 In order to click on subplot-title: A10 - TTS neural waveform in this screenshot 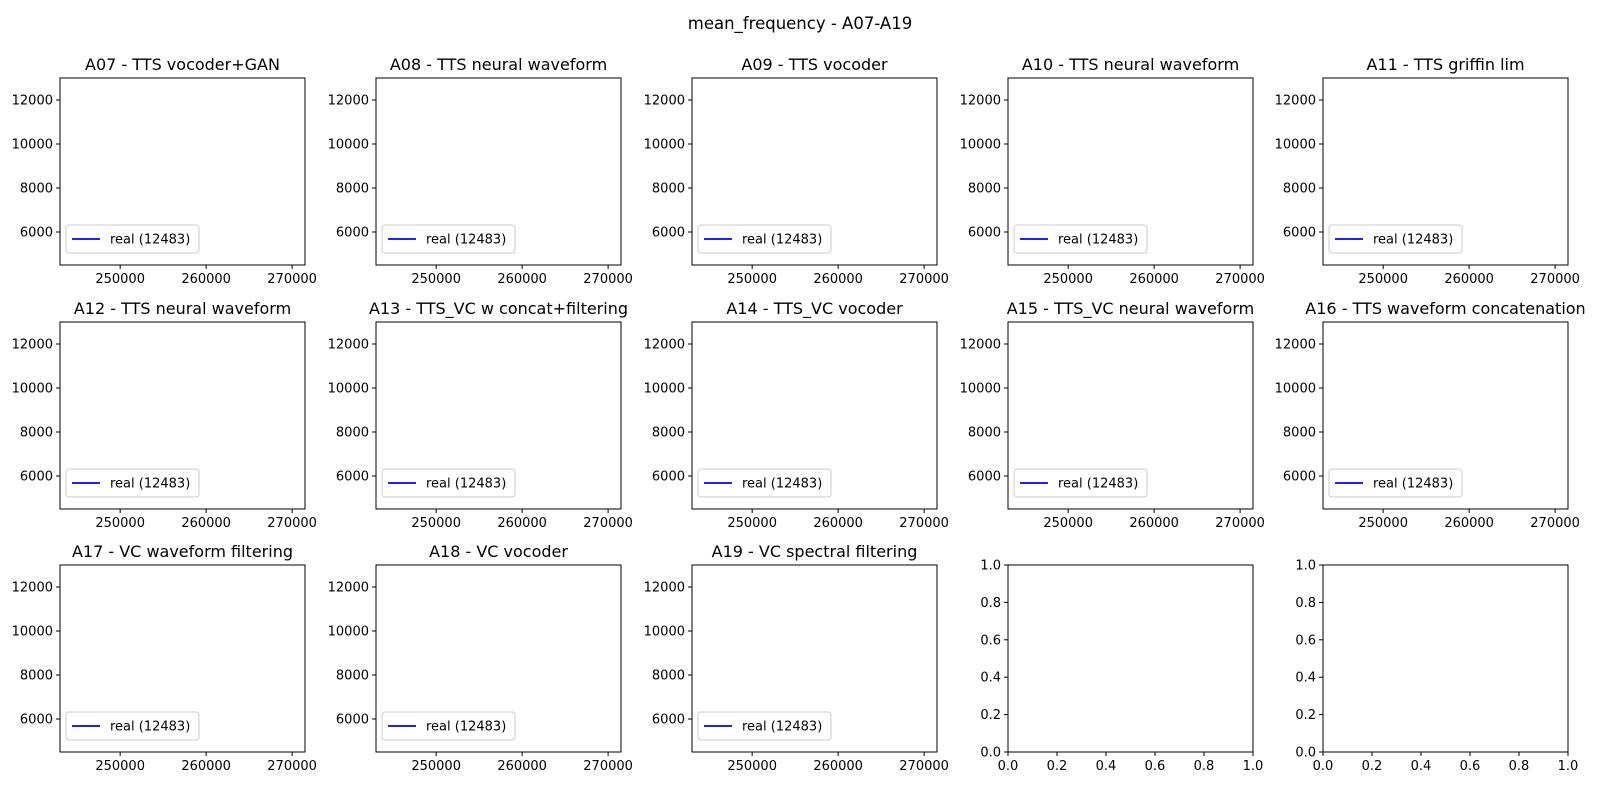, I will do `click(1130, 64)`.